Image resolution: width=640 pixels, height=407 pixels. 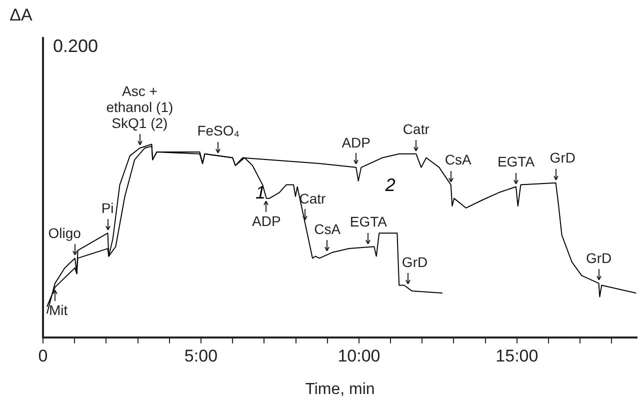 I want to click on annotation: Pi, so click(x=107, y=208).